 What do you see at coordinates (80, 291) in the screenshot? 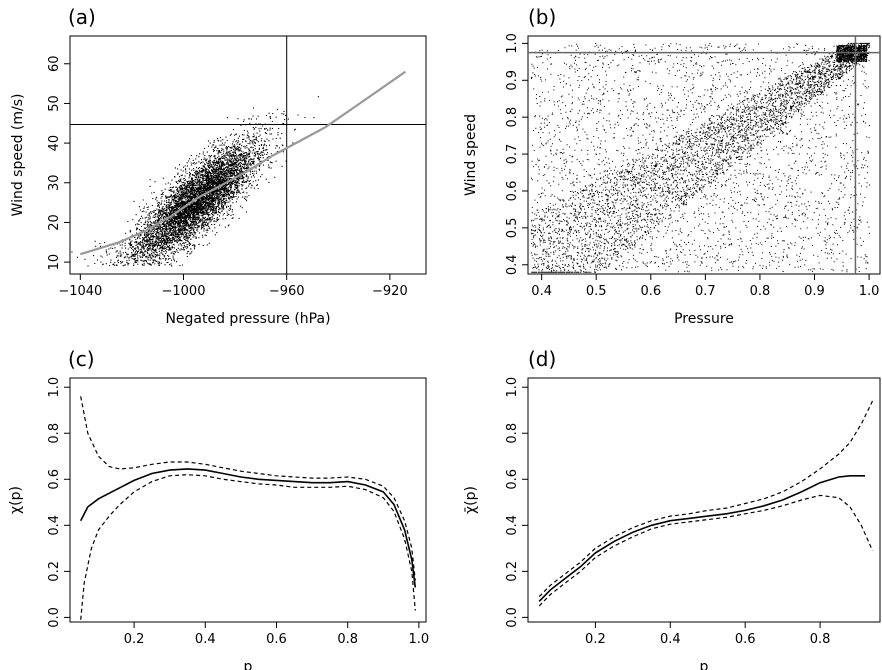
I see `x-tick-label: −1040` at bounding box center [80, 291].